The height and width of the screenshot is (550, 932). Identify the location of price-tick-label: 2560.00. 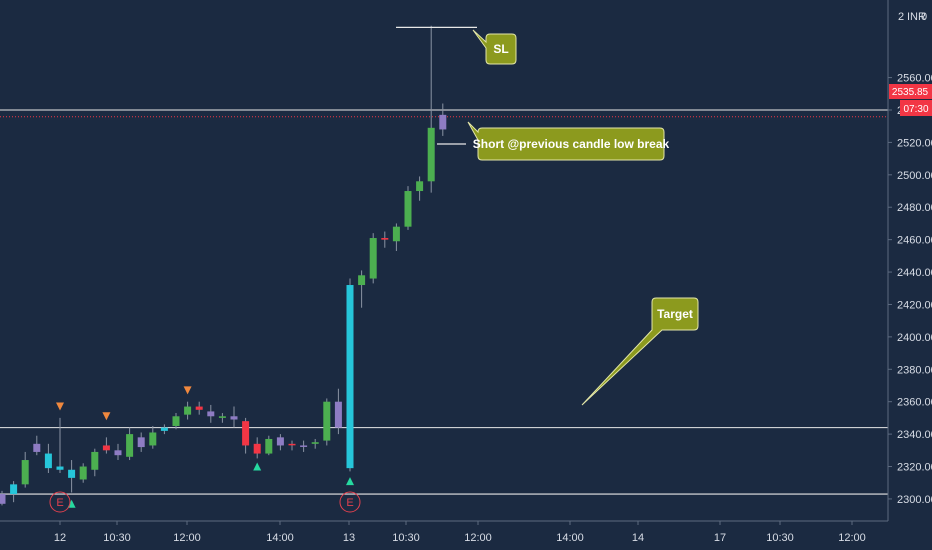
(914, 79).